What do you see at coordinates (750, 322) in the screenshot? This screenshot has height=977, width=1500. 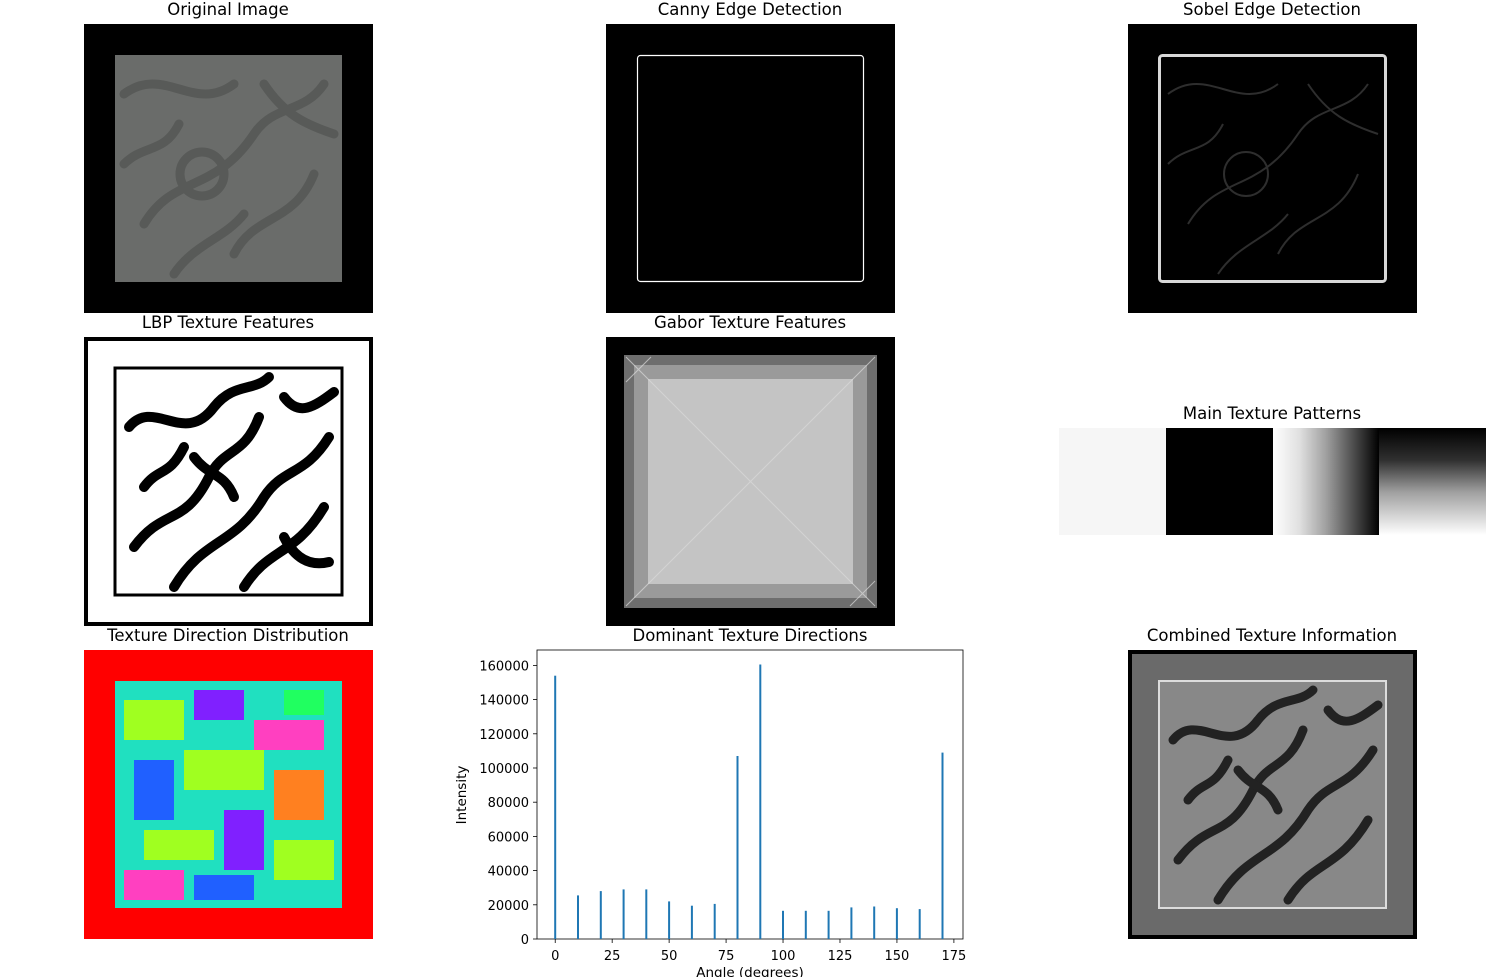 I see `gabor-title: Gabor Texture Features` at bounding box center [750, 322].